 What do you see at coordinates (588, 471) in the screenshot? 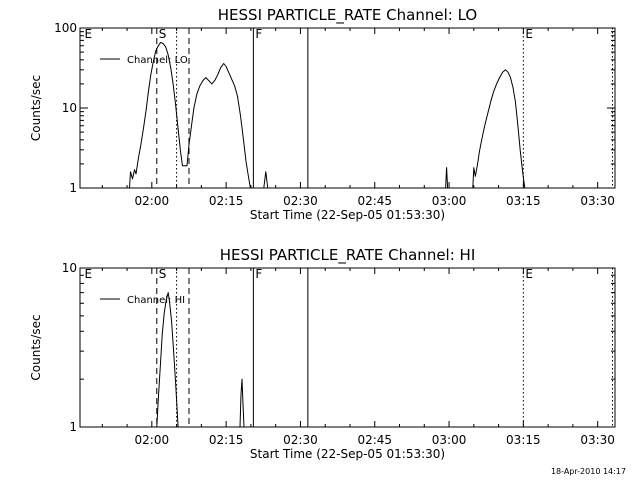
I see `footer-timestamp: 18-Apr-2010 14:17` at bounding box center [588, 471].